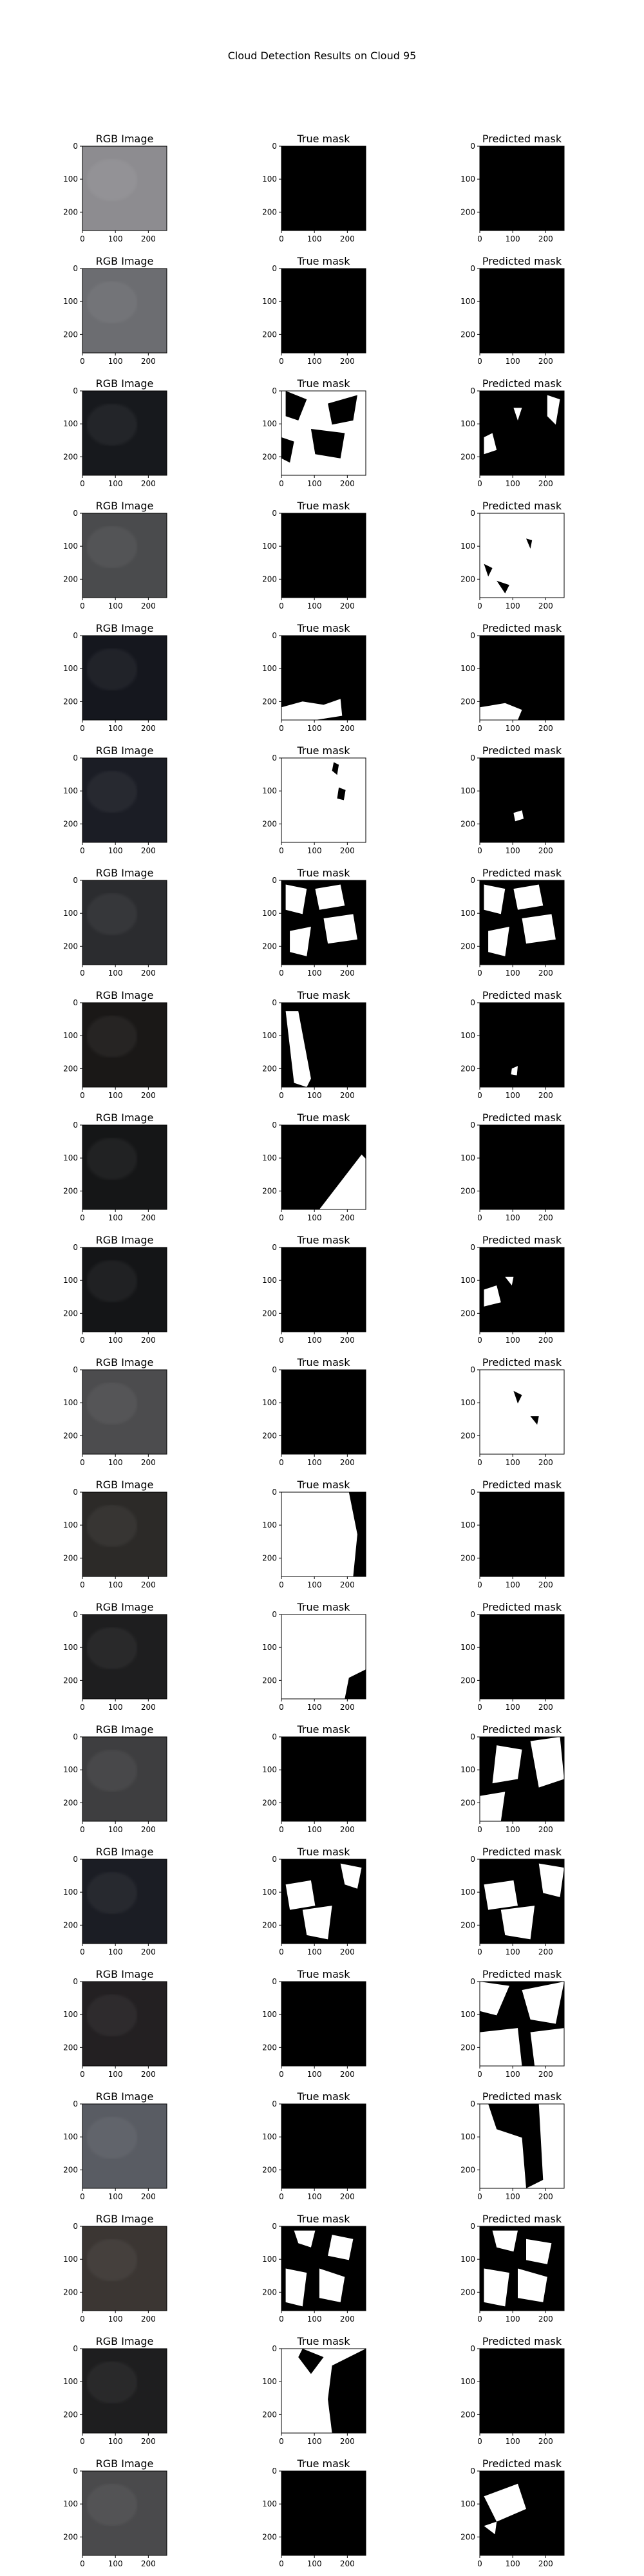  What do you see at coordinates (112, 425) in the screenshot?
I see `rgb-texture` at bounding box center [112, 425].